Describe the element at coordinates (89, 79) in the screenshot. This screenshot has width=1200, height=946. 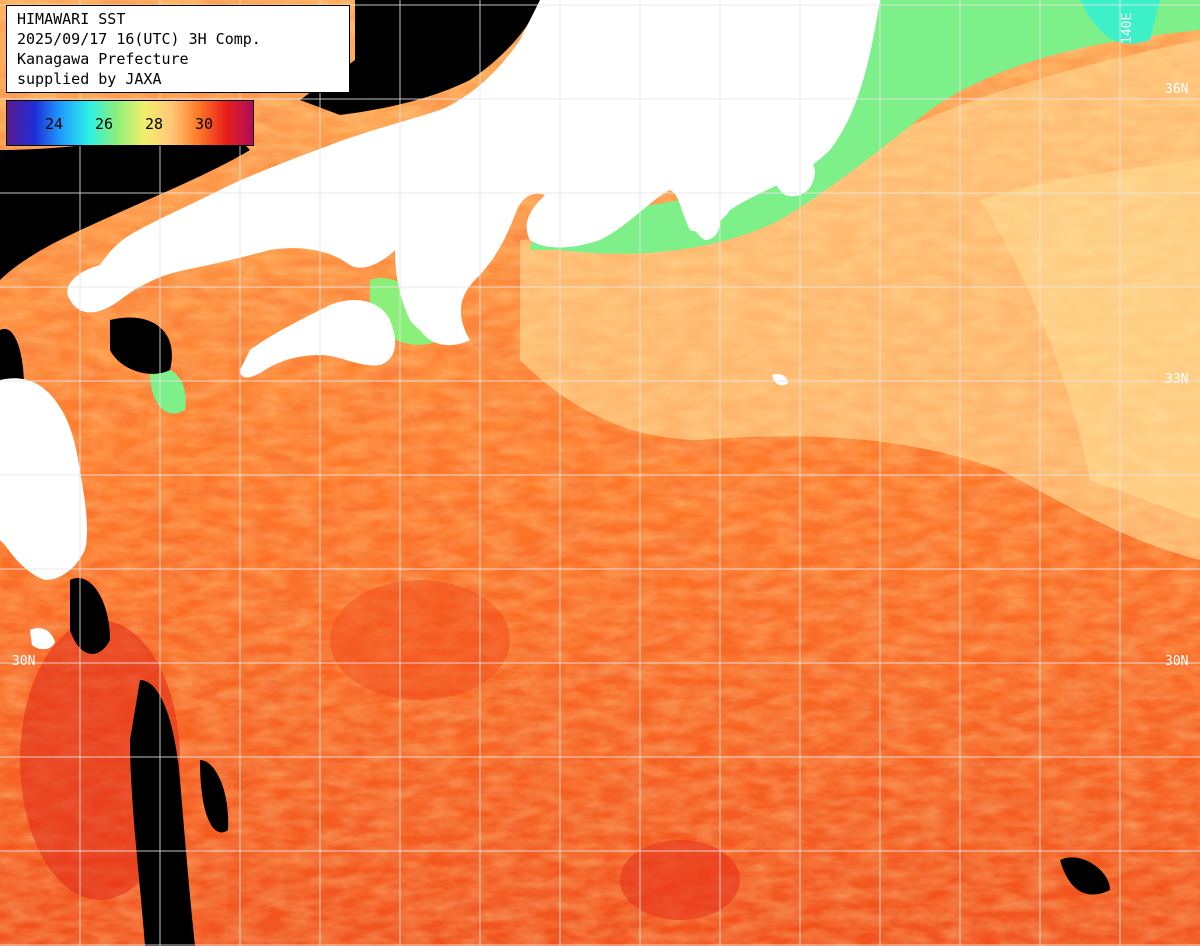
I see `title-line-4: supplied by JAXA` at that location.